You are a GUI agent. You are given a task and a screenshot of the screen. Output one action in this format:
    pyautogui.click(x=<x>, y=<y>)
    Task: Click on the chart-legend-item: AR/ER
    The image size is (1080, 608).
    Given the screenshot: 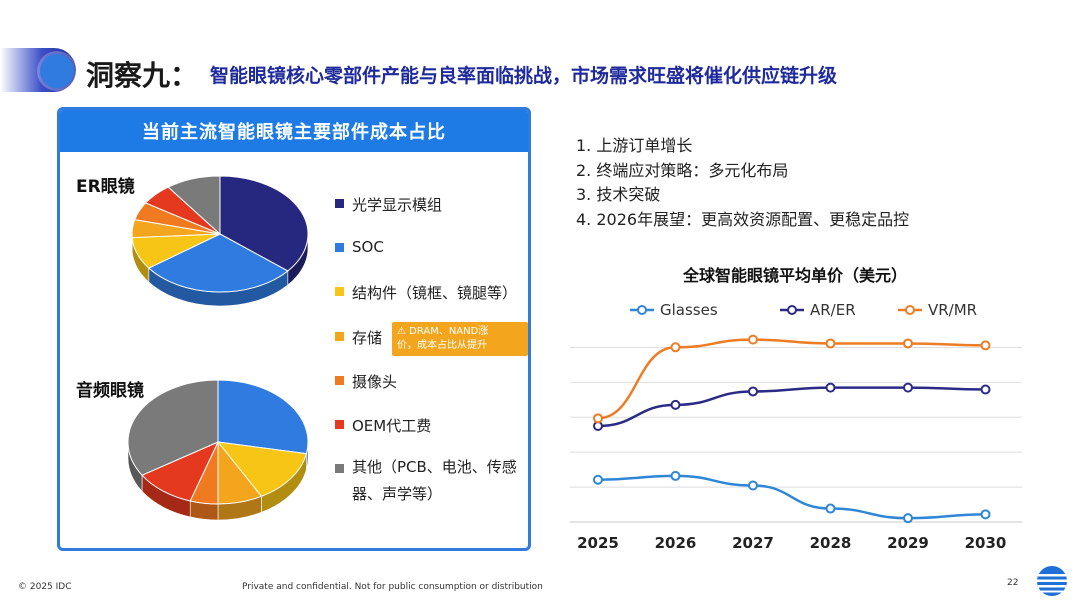 What is the action you would take?
    pyautogui.click(x=818, y=310)
    